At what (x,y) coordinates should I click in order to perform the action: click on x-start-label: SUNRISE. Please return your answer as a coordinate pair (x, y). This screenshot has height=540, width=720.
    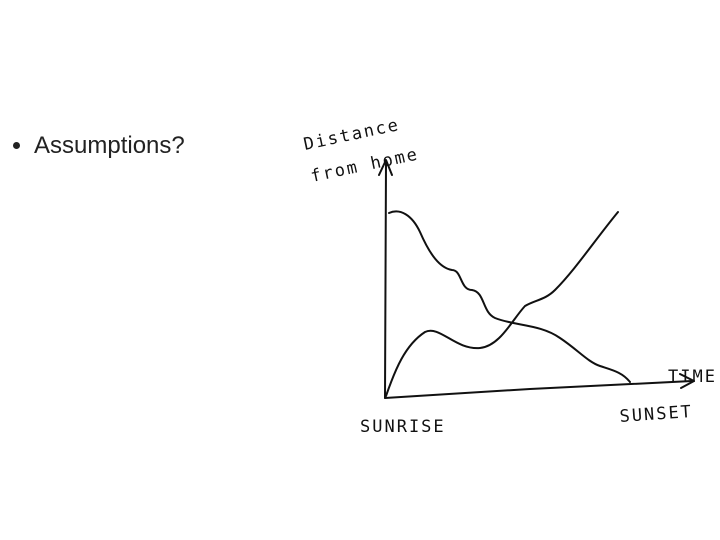
    Looking at the image, I should click on (403, 427).